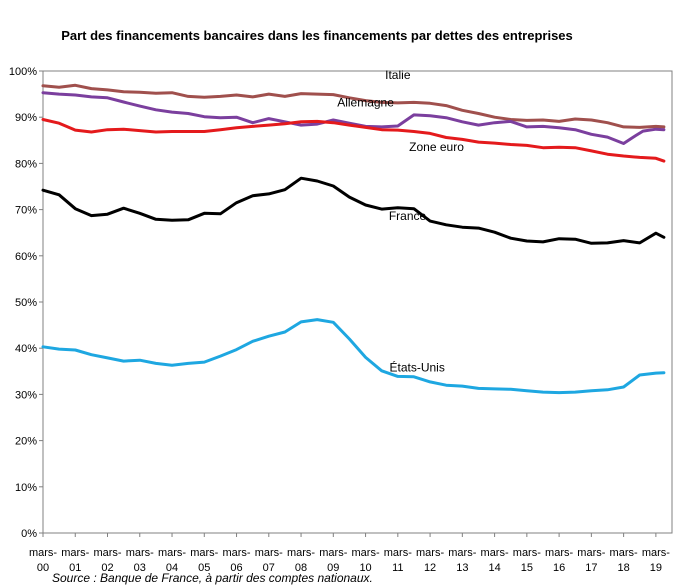  I want to click on series-label-allemagne: Allemagne, so click(365, 103).